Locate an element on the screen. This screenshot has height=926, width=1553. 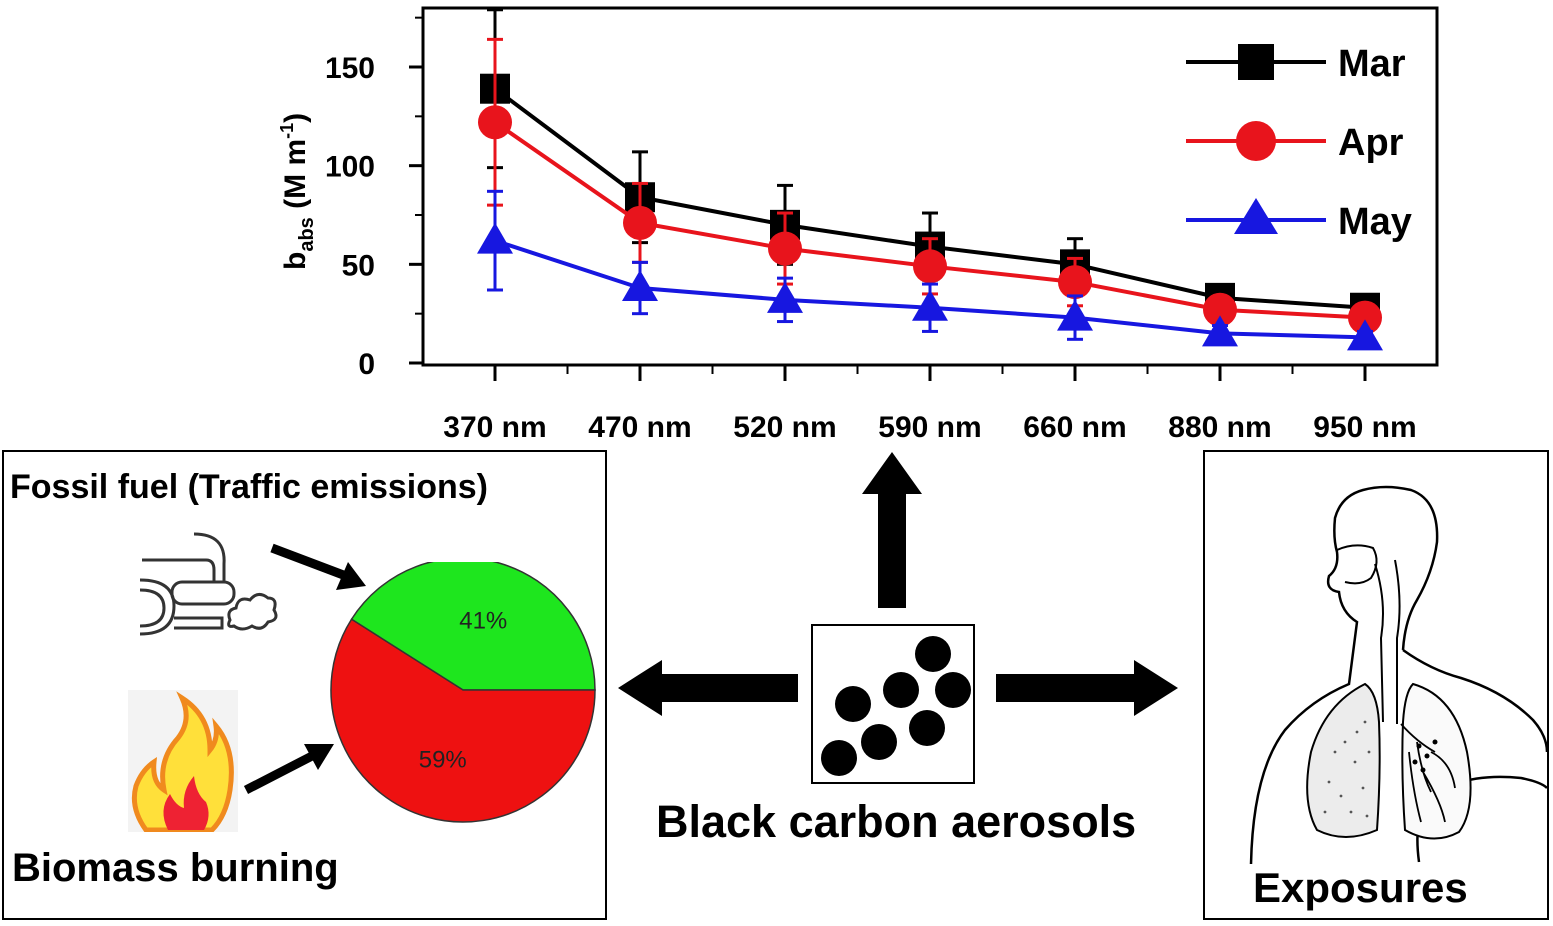
y-tick-label: 0 is located at coordinates (366, 364).